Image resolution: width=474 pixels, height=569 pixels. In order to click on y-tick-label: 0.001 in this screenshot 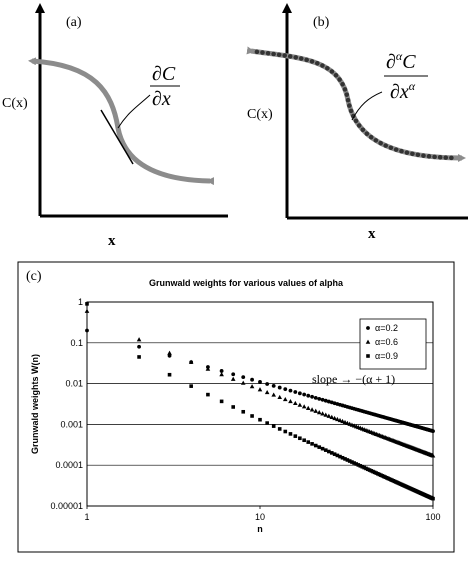, I will do `click(71, 424)`.